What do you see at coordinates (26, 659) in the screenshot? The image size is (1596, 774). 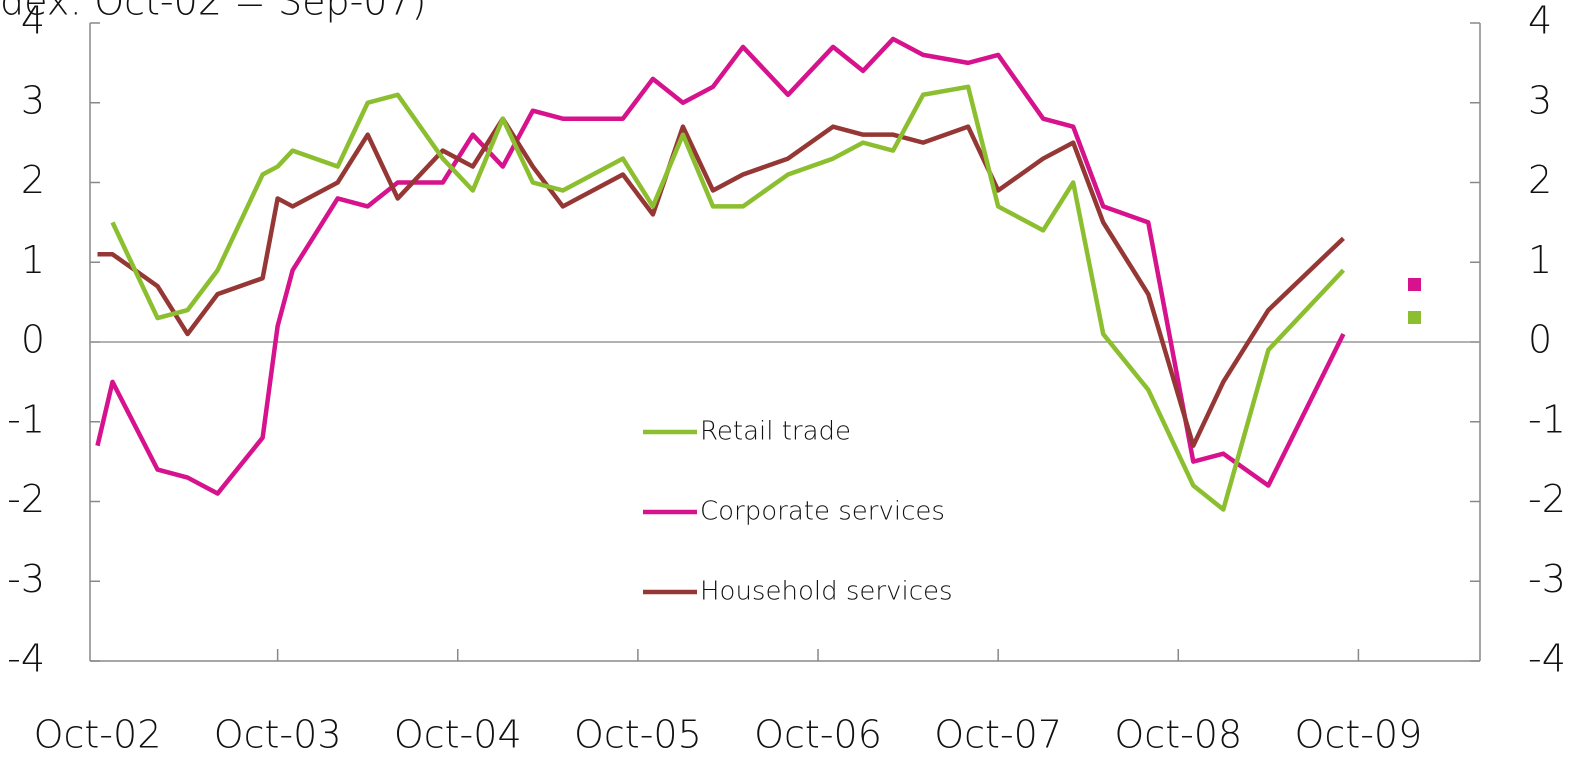 I see `y-tick-label: -4` at bounding box center [26, 659].